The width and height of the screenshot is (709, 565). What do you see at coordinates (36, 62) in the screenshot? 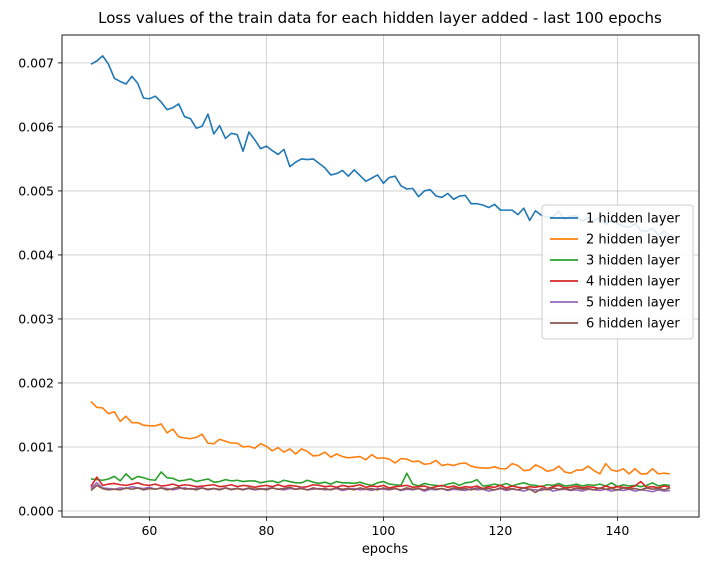
I see `y-tick-label: 0.007` at bounding box center [36, 62].